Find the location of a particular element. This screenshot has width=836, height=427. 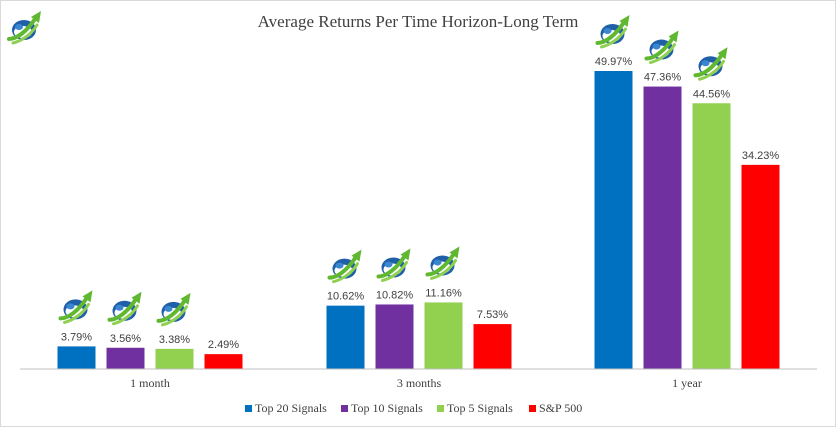

legend-item: Top 10 Signals is located at coordinates (382, 408).